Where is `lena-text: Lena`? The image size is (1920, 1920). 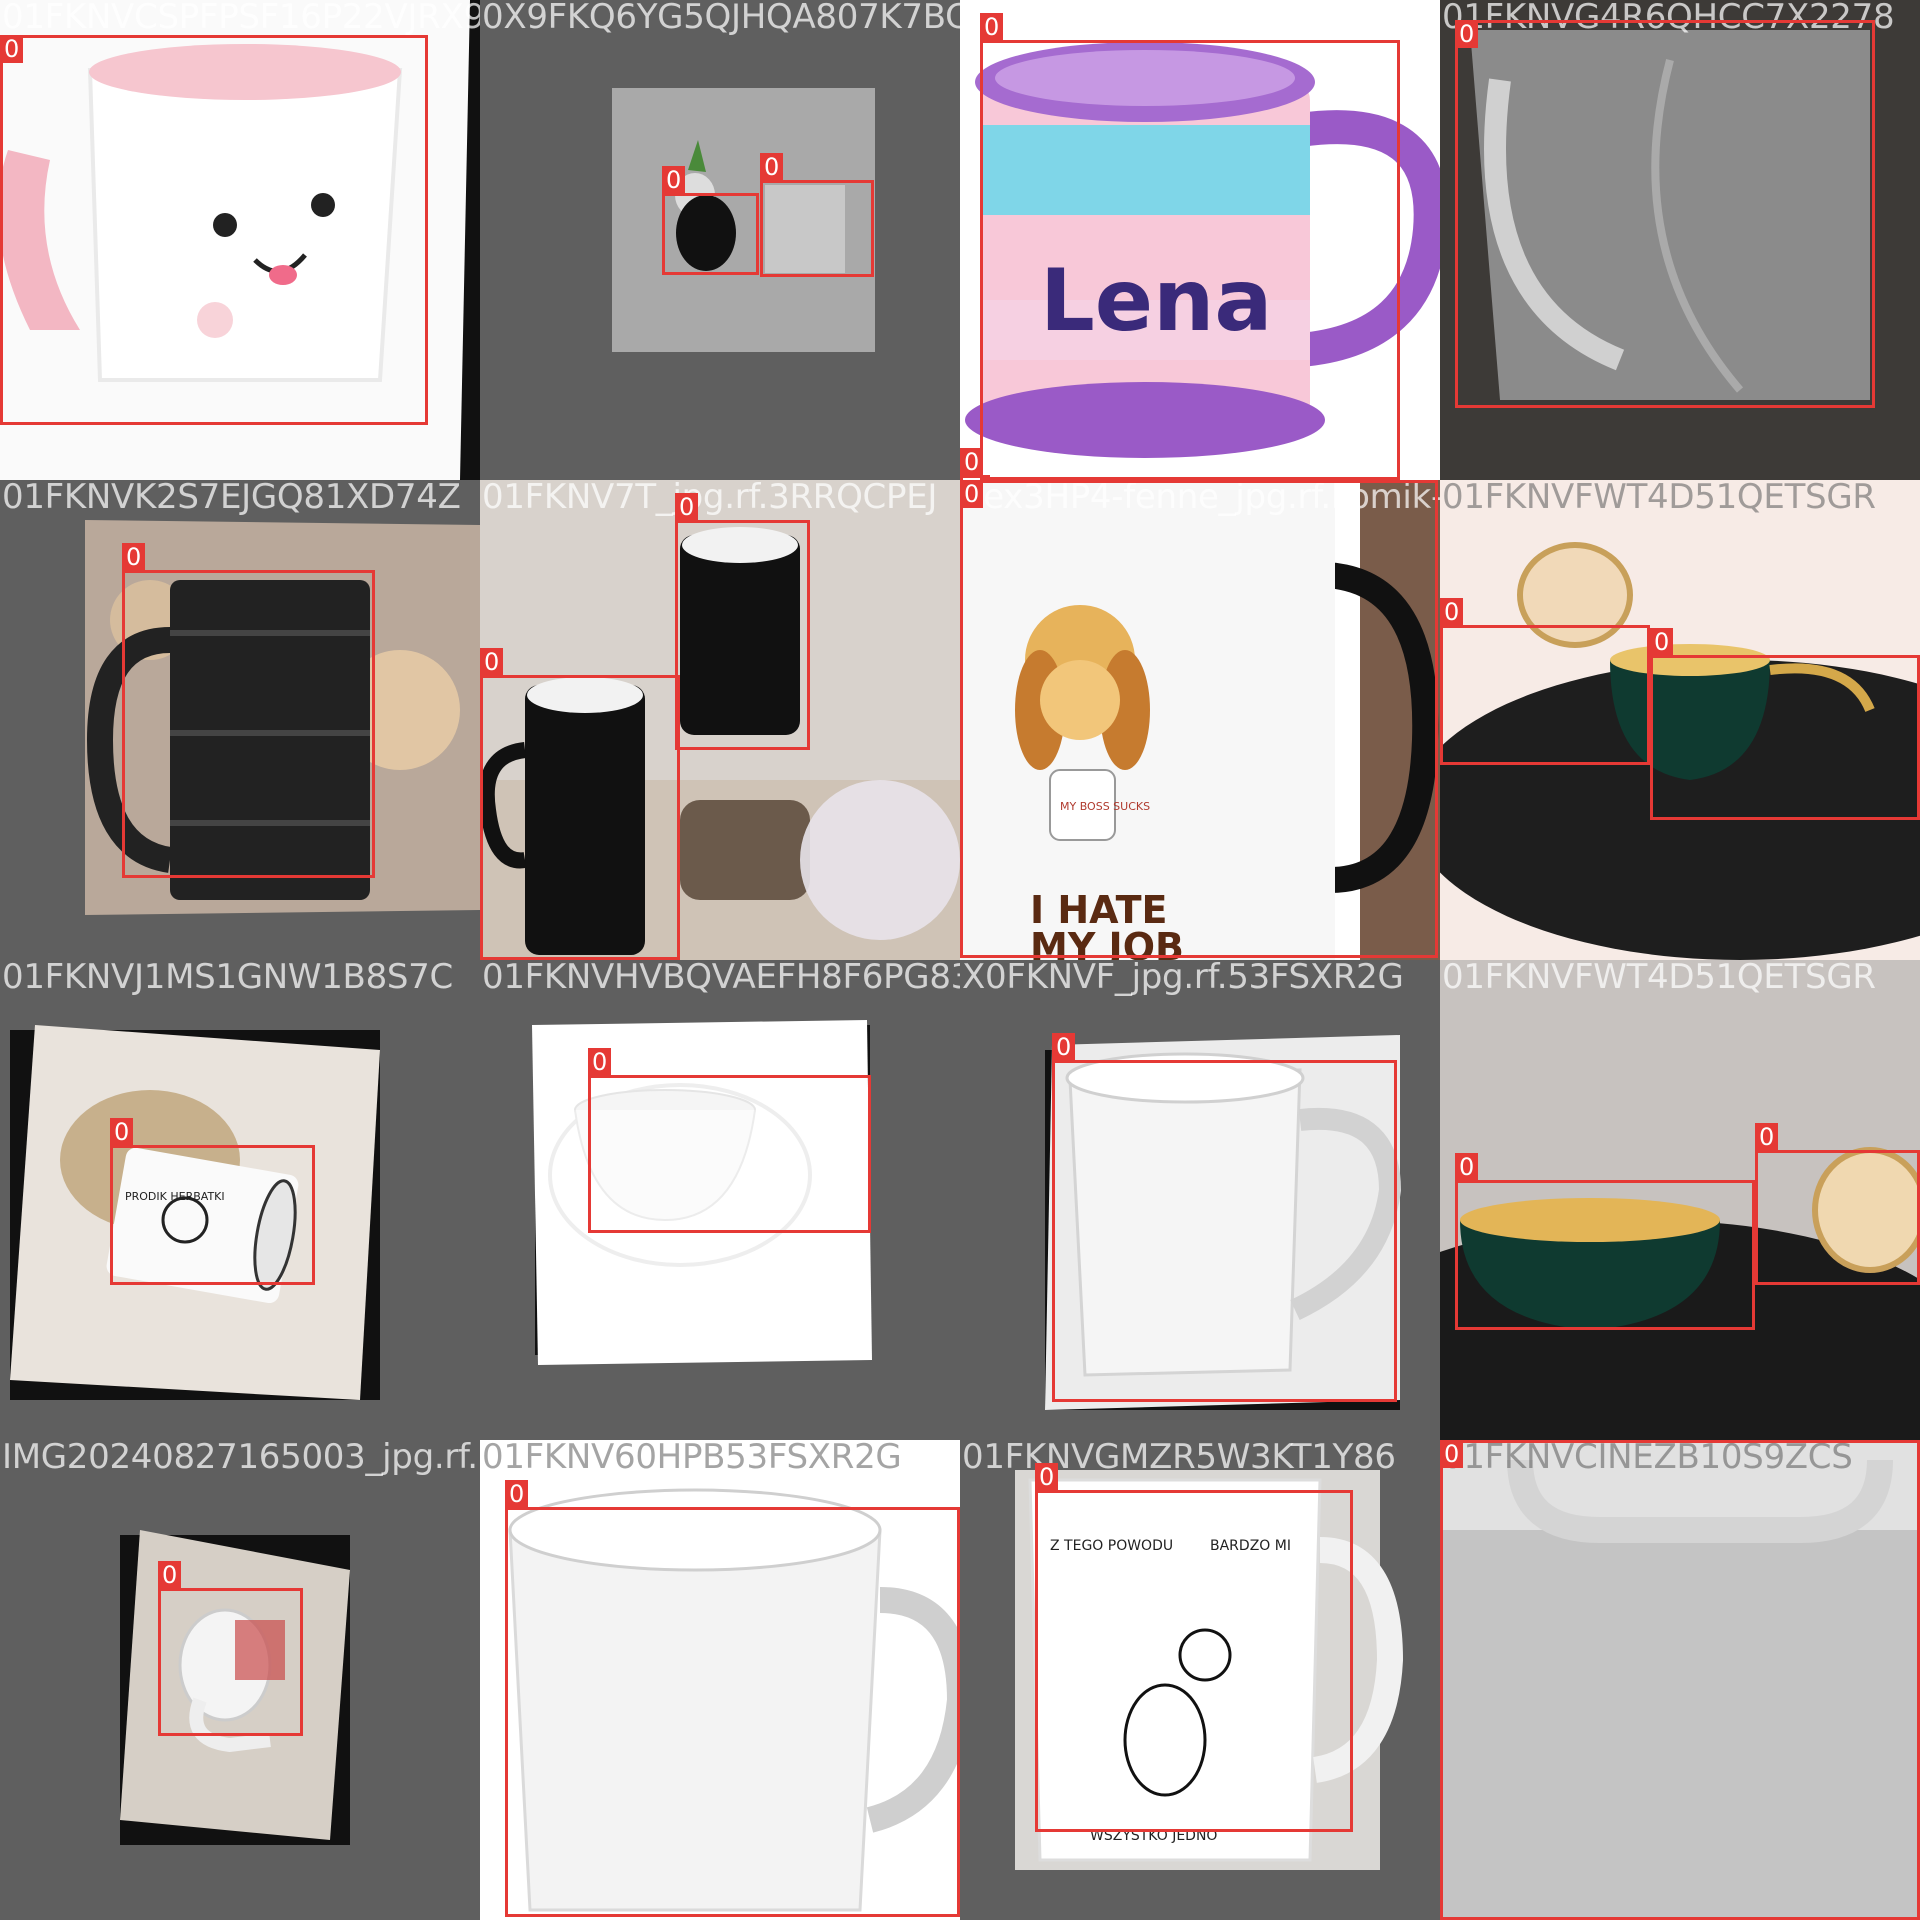 lena-text: Lena is located at coordinates (1156, 301).